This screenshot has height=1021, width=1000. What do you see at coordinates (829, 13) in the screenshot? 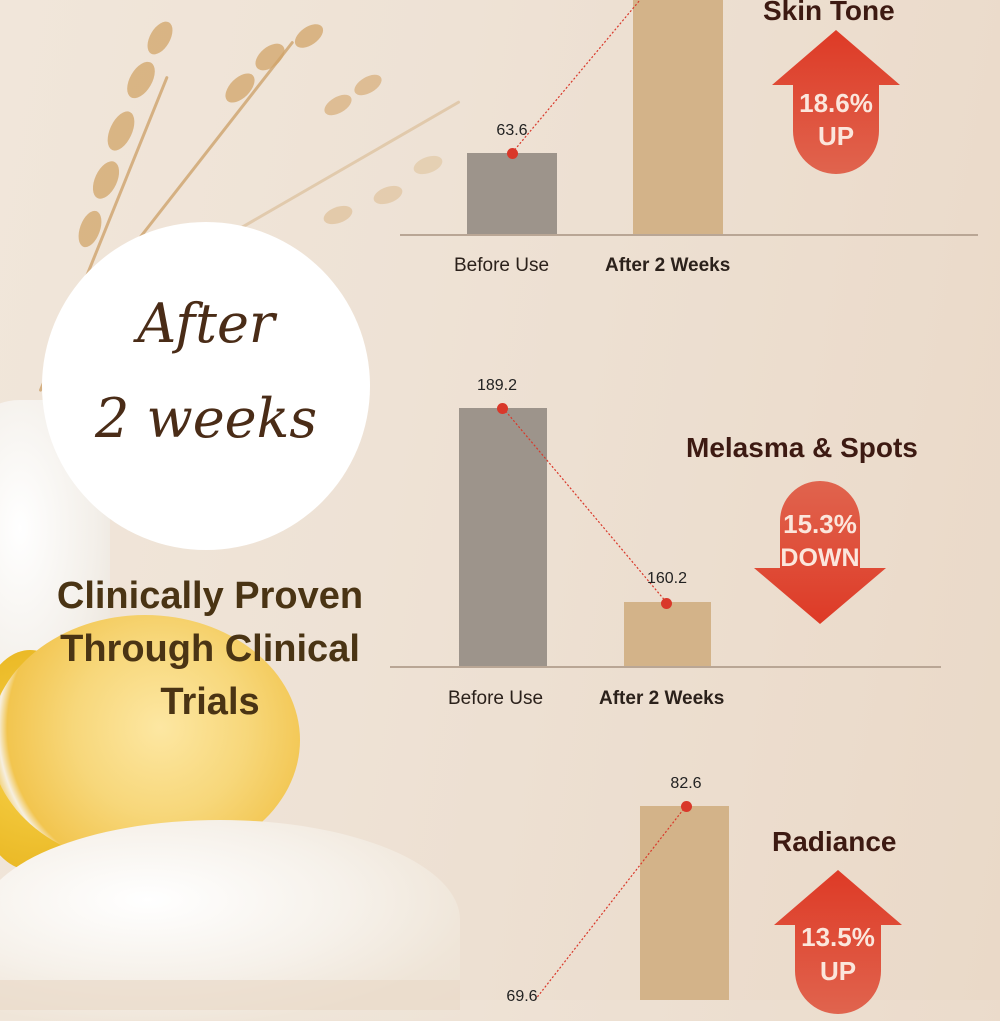
I see `metric-title: Skin Tone` at bounding box center [829, 13].